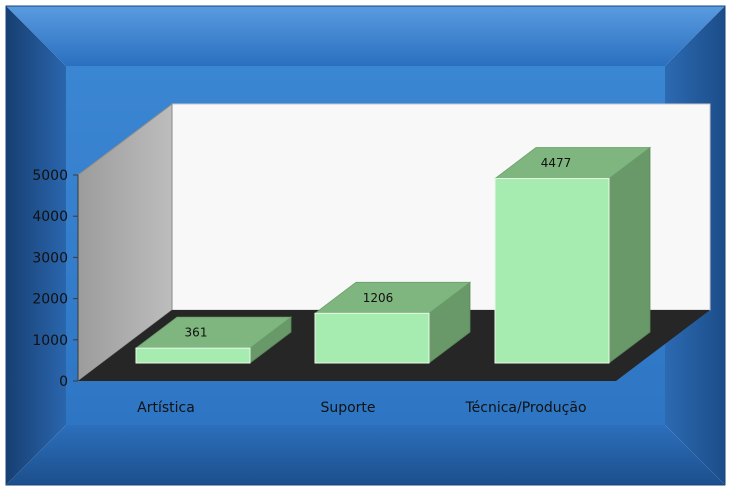  Describe the element at coordinates (196, 333) in the screenshot. I see `data-label: 361` at that location.